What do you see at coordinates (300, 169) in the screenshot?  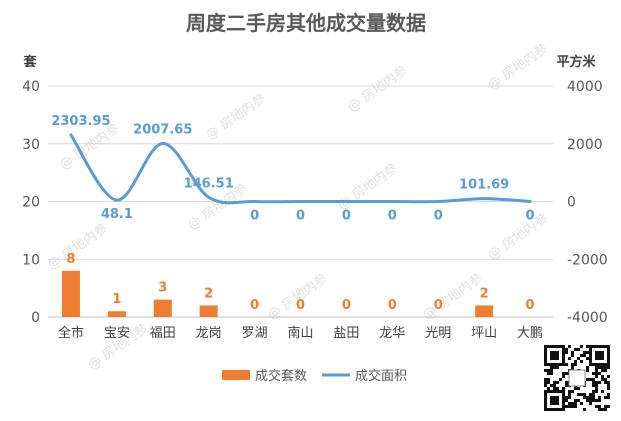 I see `line-series` at bounding box center [300, 169].